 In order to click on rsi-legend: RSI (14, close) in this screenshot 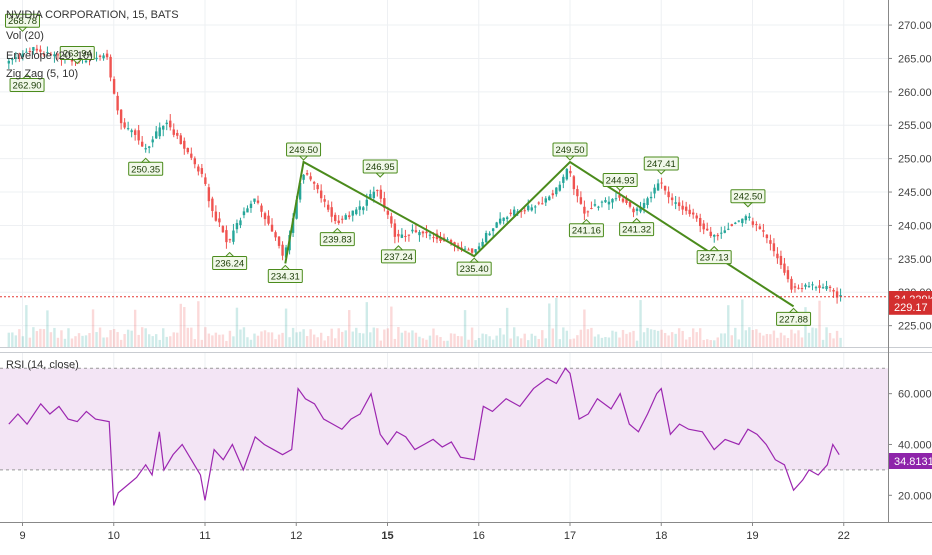, I will do `click(42, 365)`.